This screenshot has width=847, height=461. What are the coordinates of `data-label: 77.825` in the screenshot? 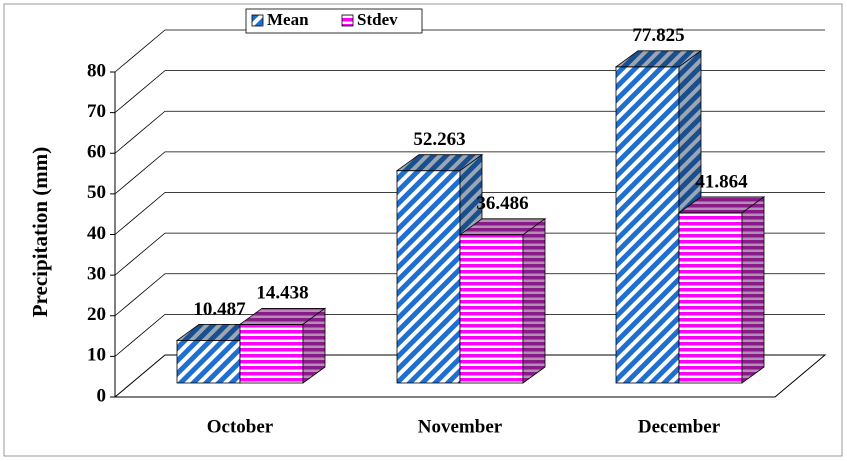 It's located at (658, 35).